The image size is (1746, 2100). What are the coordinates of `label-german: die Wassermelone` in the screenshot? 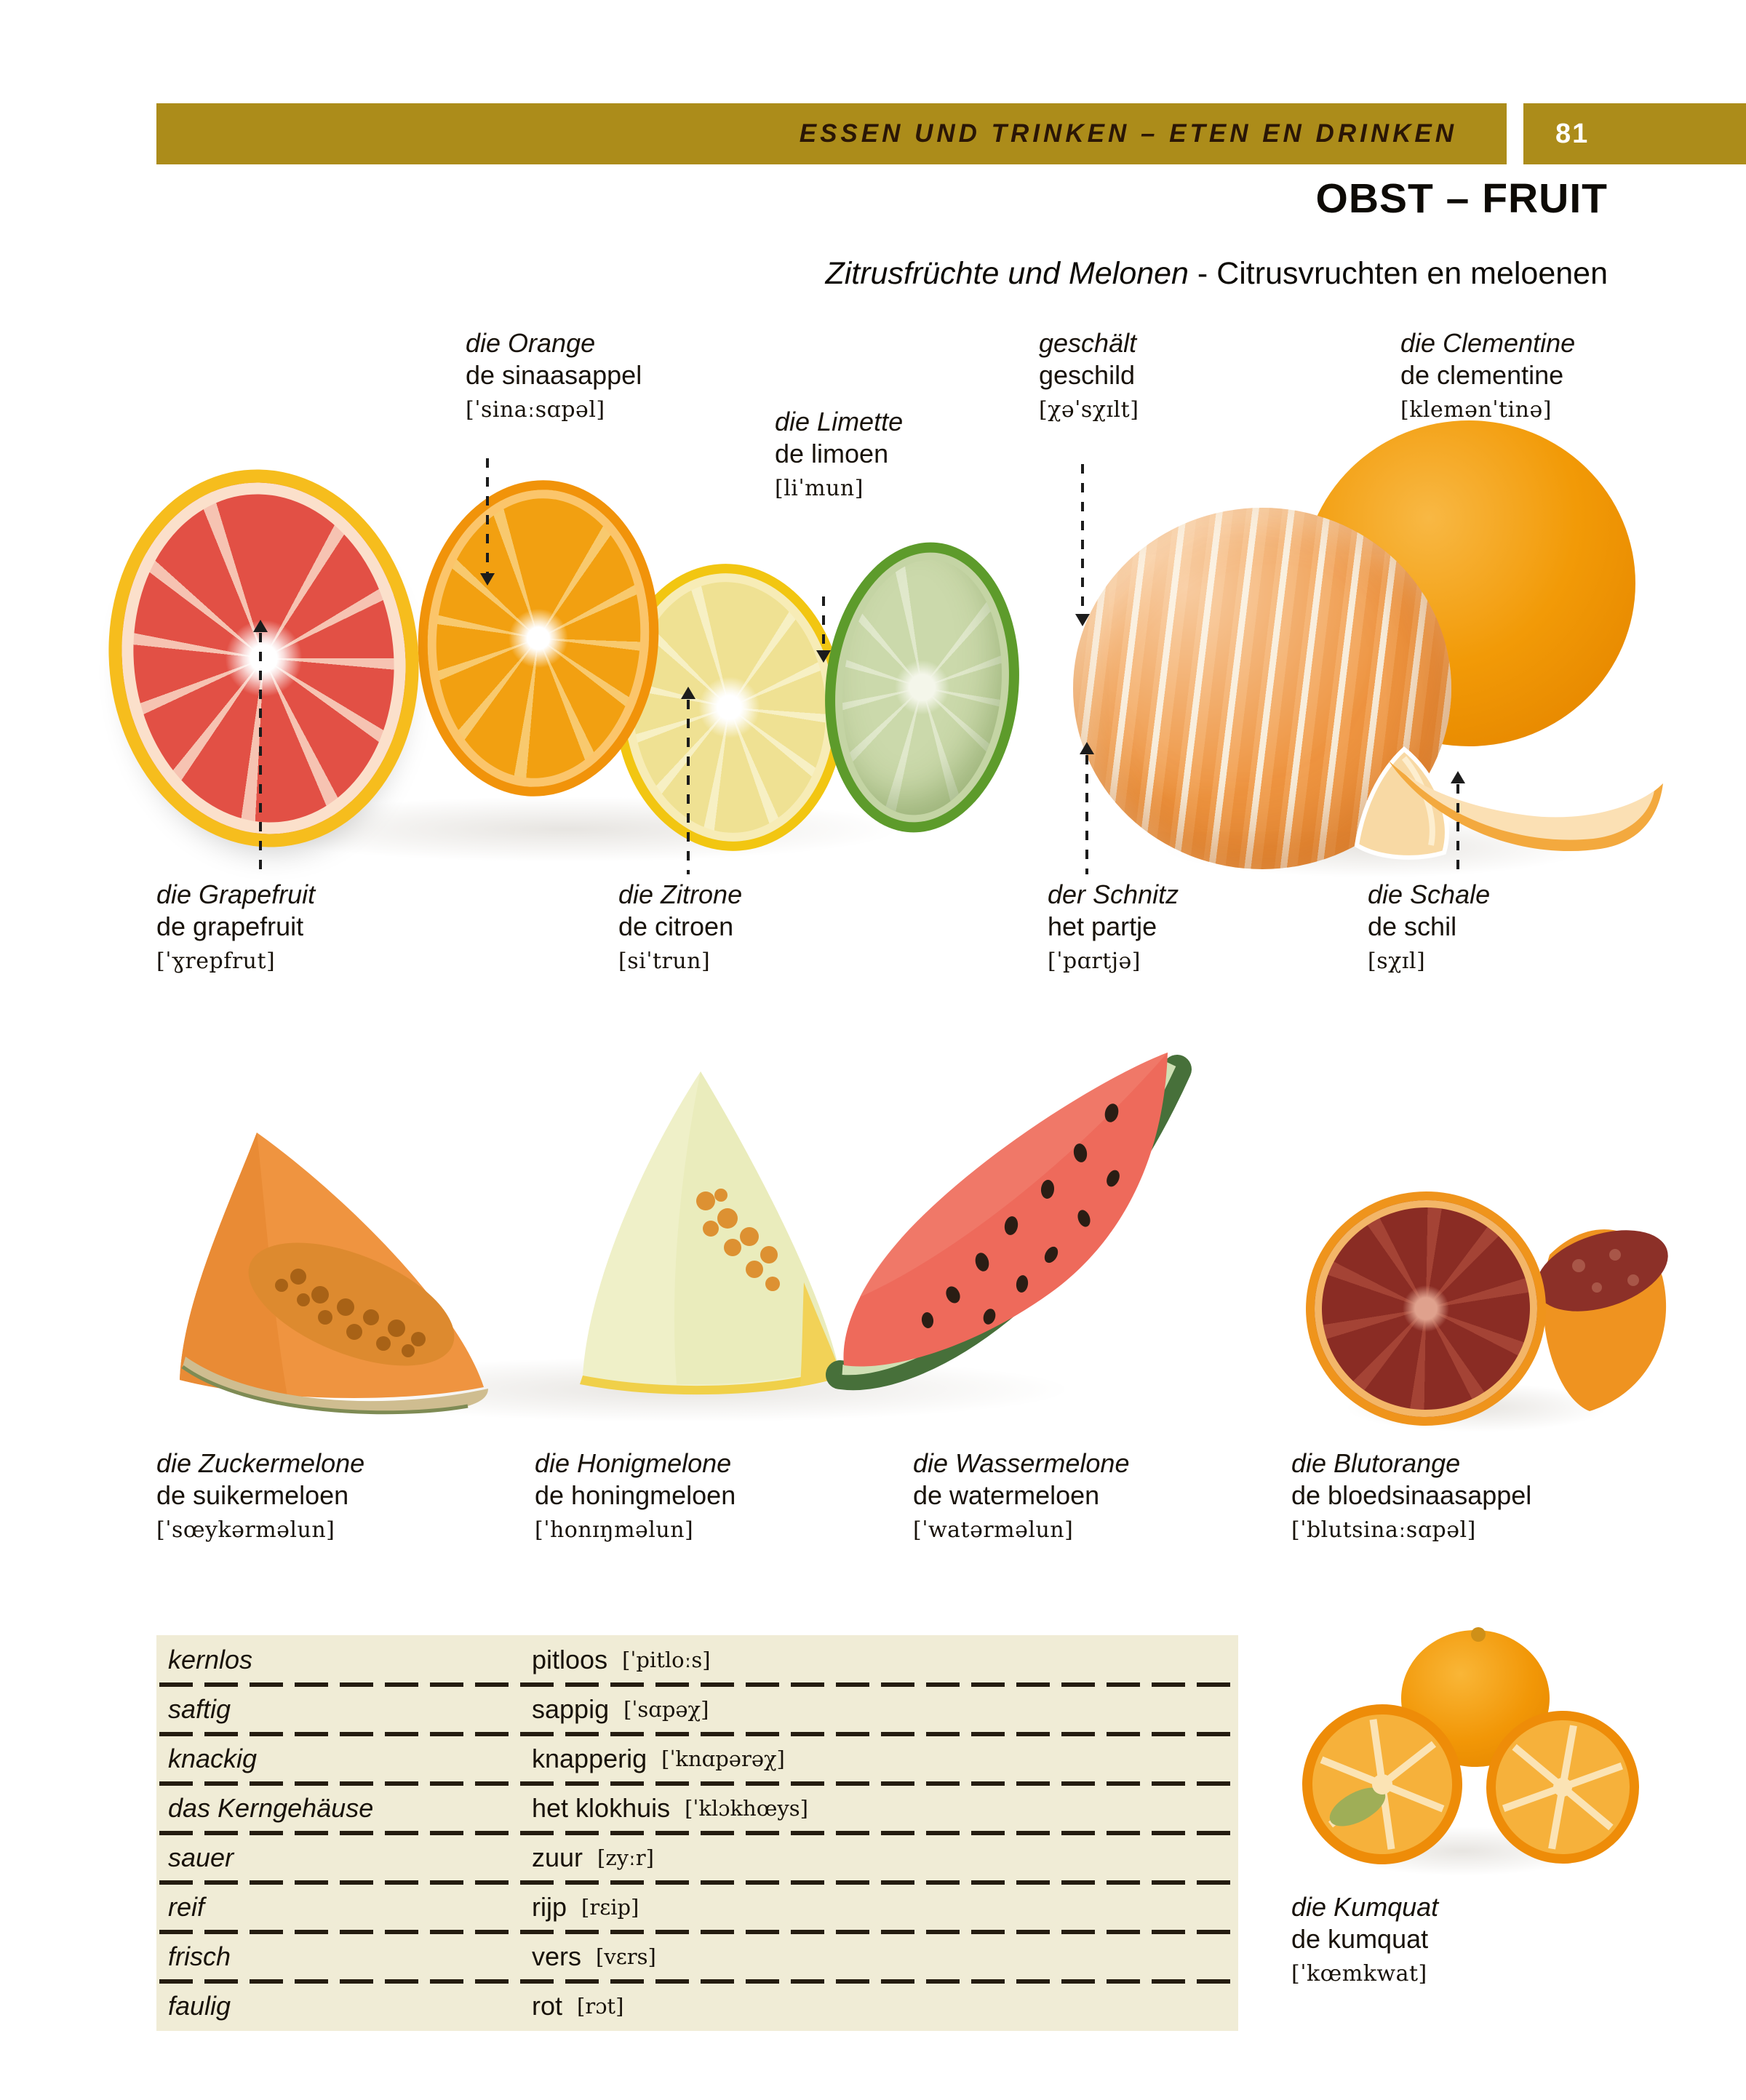 It's located at (1022, 1463).